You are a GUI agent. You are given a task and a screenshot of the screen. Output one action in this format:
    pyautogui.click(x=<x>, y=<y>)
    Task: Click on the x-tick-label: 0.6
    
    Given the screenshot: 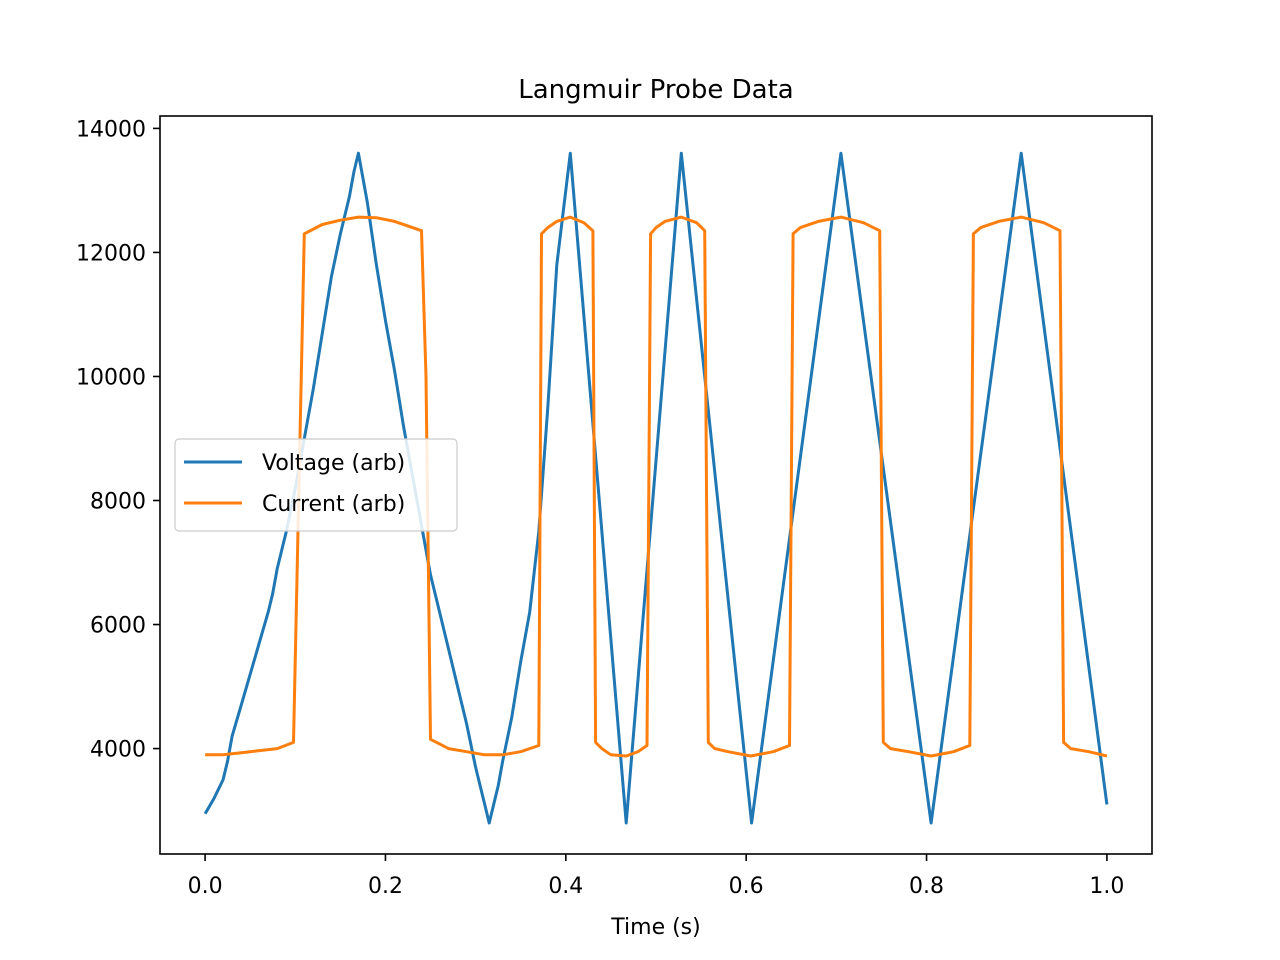 What is the action you would take?
    pyautogui.click(x=746, y=886)
    